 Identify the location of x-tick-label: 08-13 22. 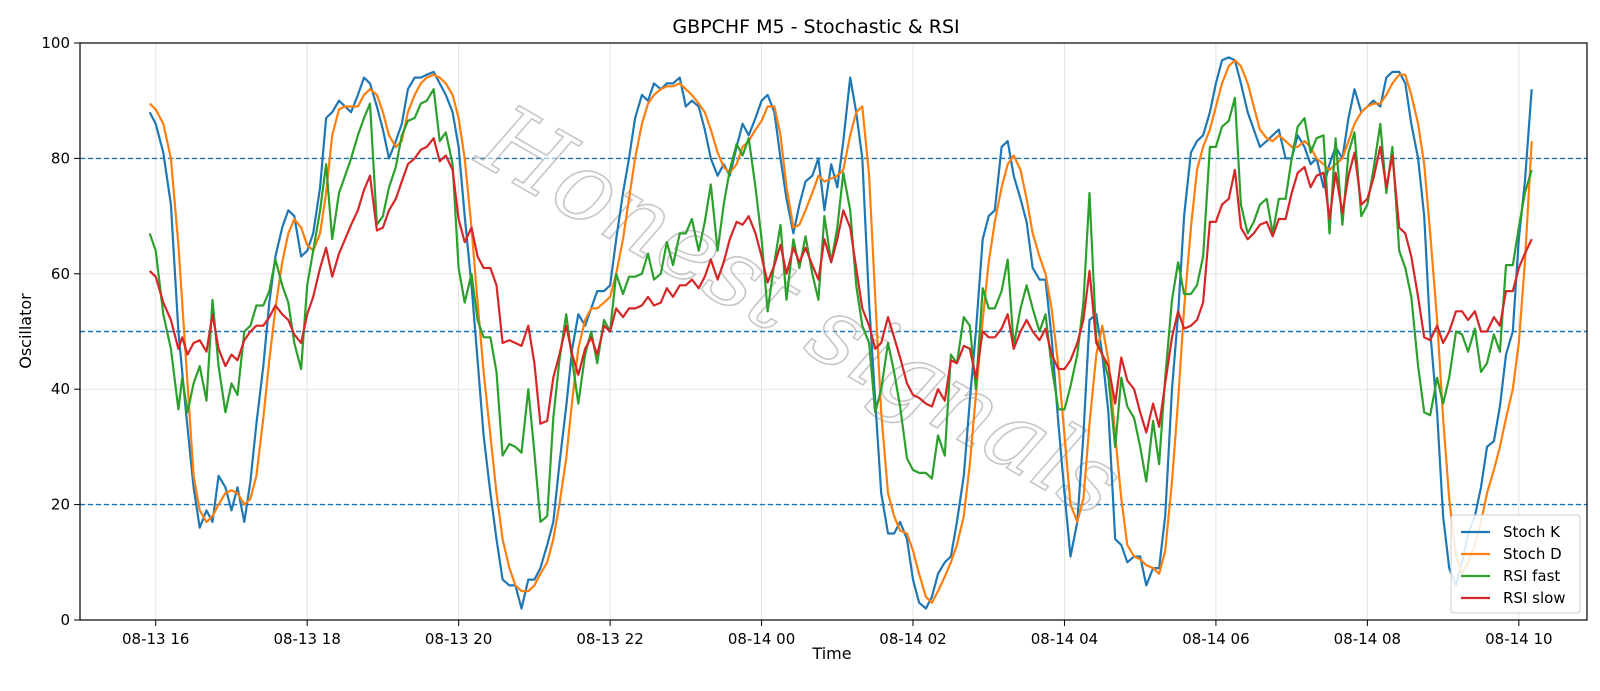
(609, 639).